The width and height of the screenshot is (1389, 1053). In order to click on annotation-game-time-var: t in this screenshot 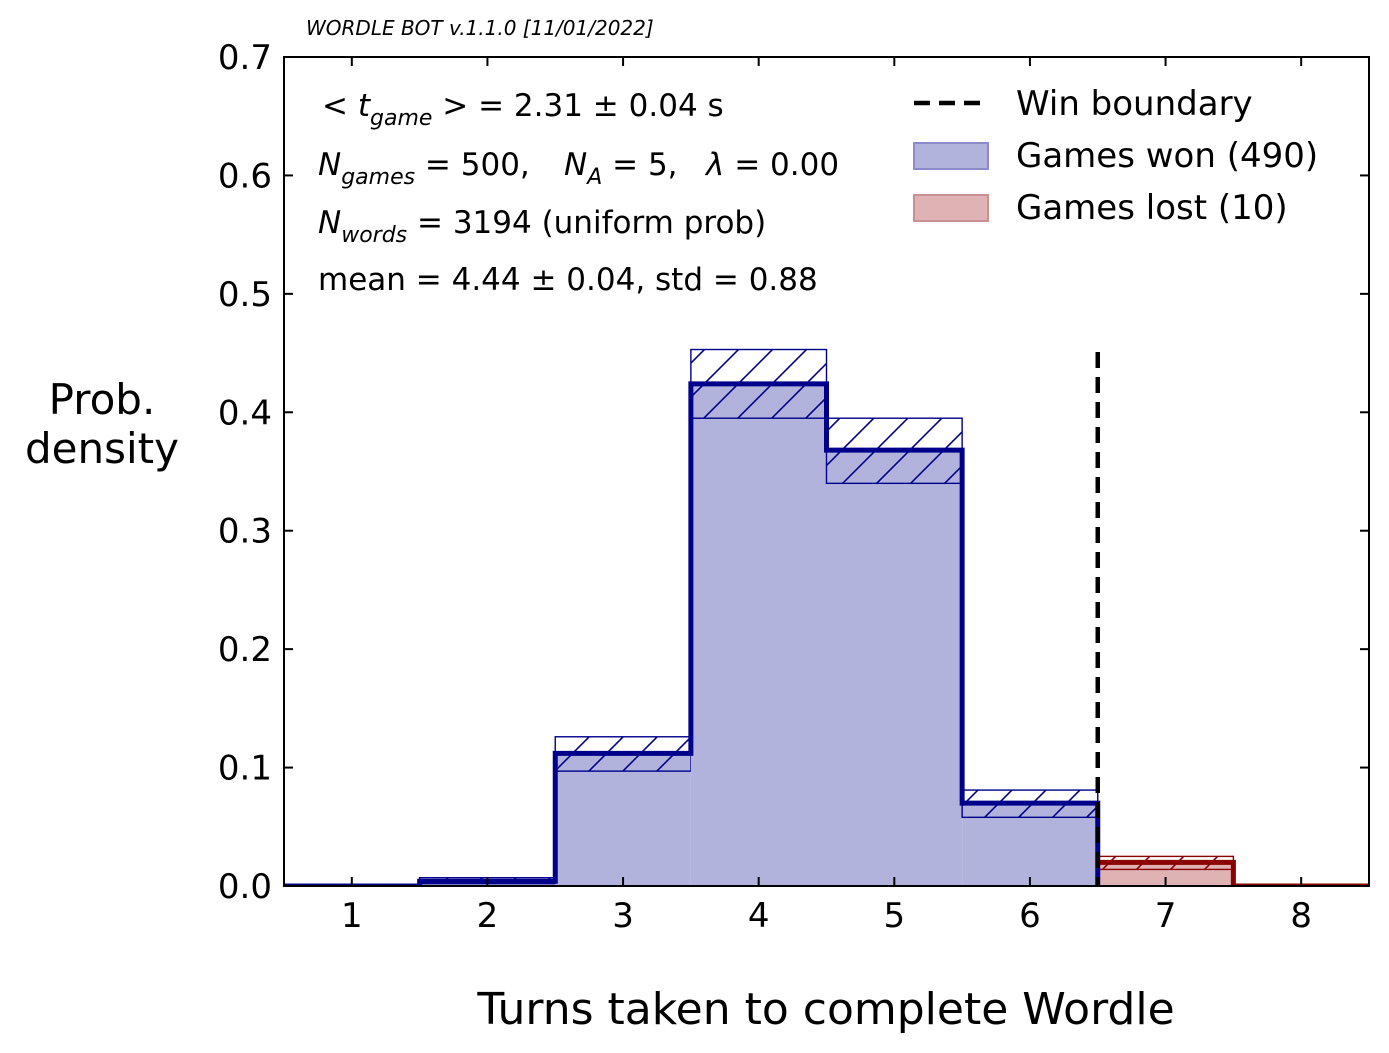, I will do `click(365, 106)`.